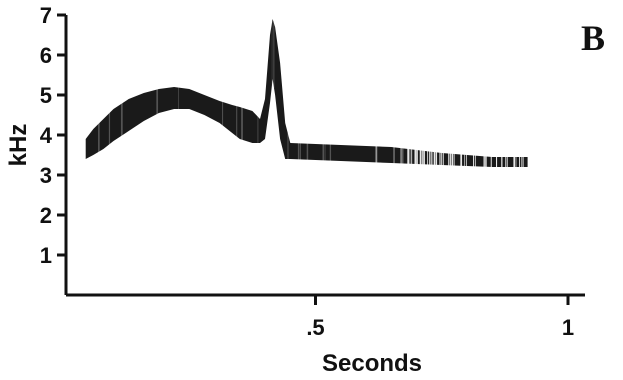  Describe the element at coordinates (46, 255) in the screenshot. I see `y-tick-label: 1` at that location.